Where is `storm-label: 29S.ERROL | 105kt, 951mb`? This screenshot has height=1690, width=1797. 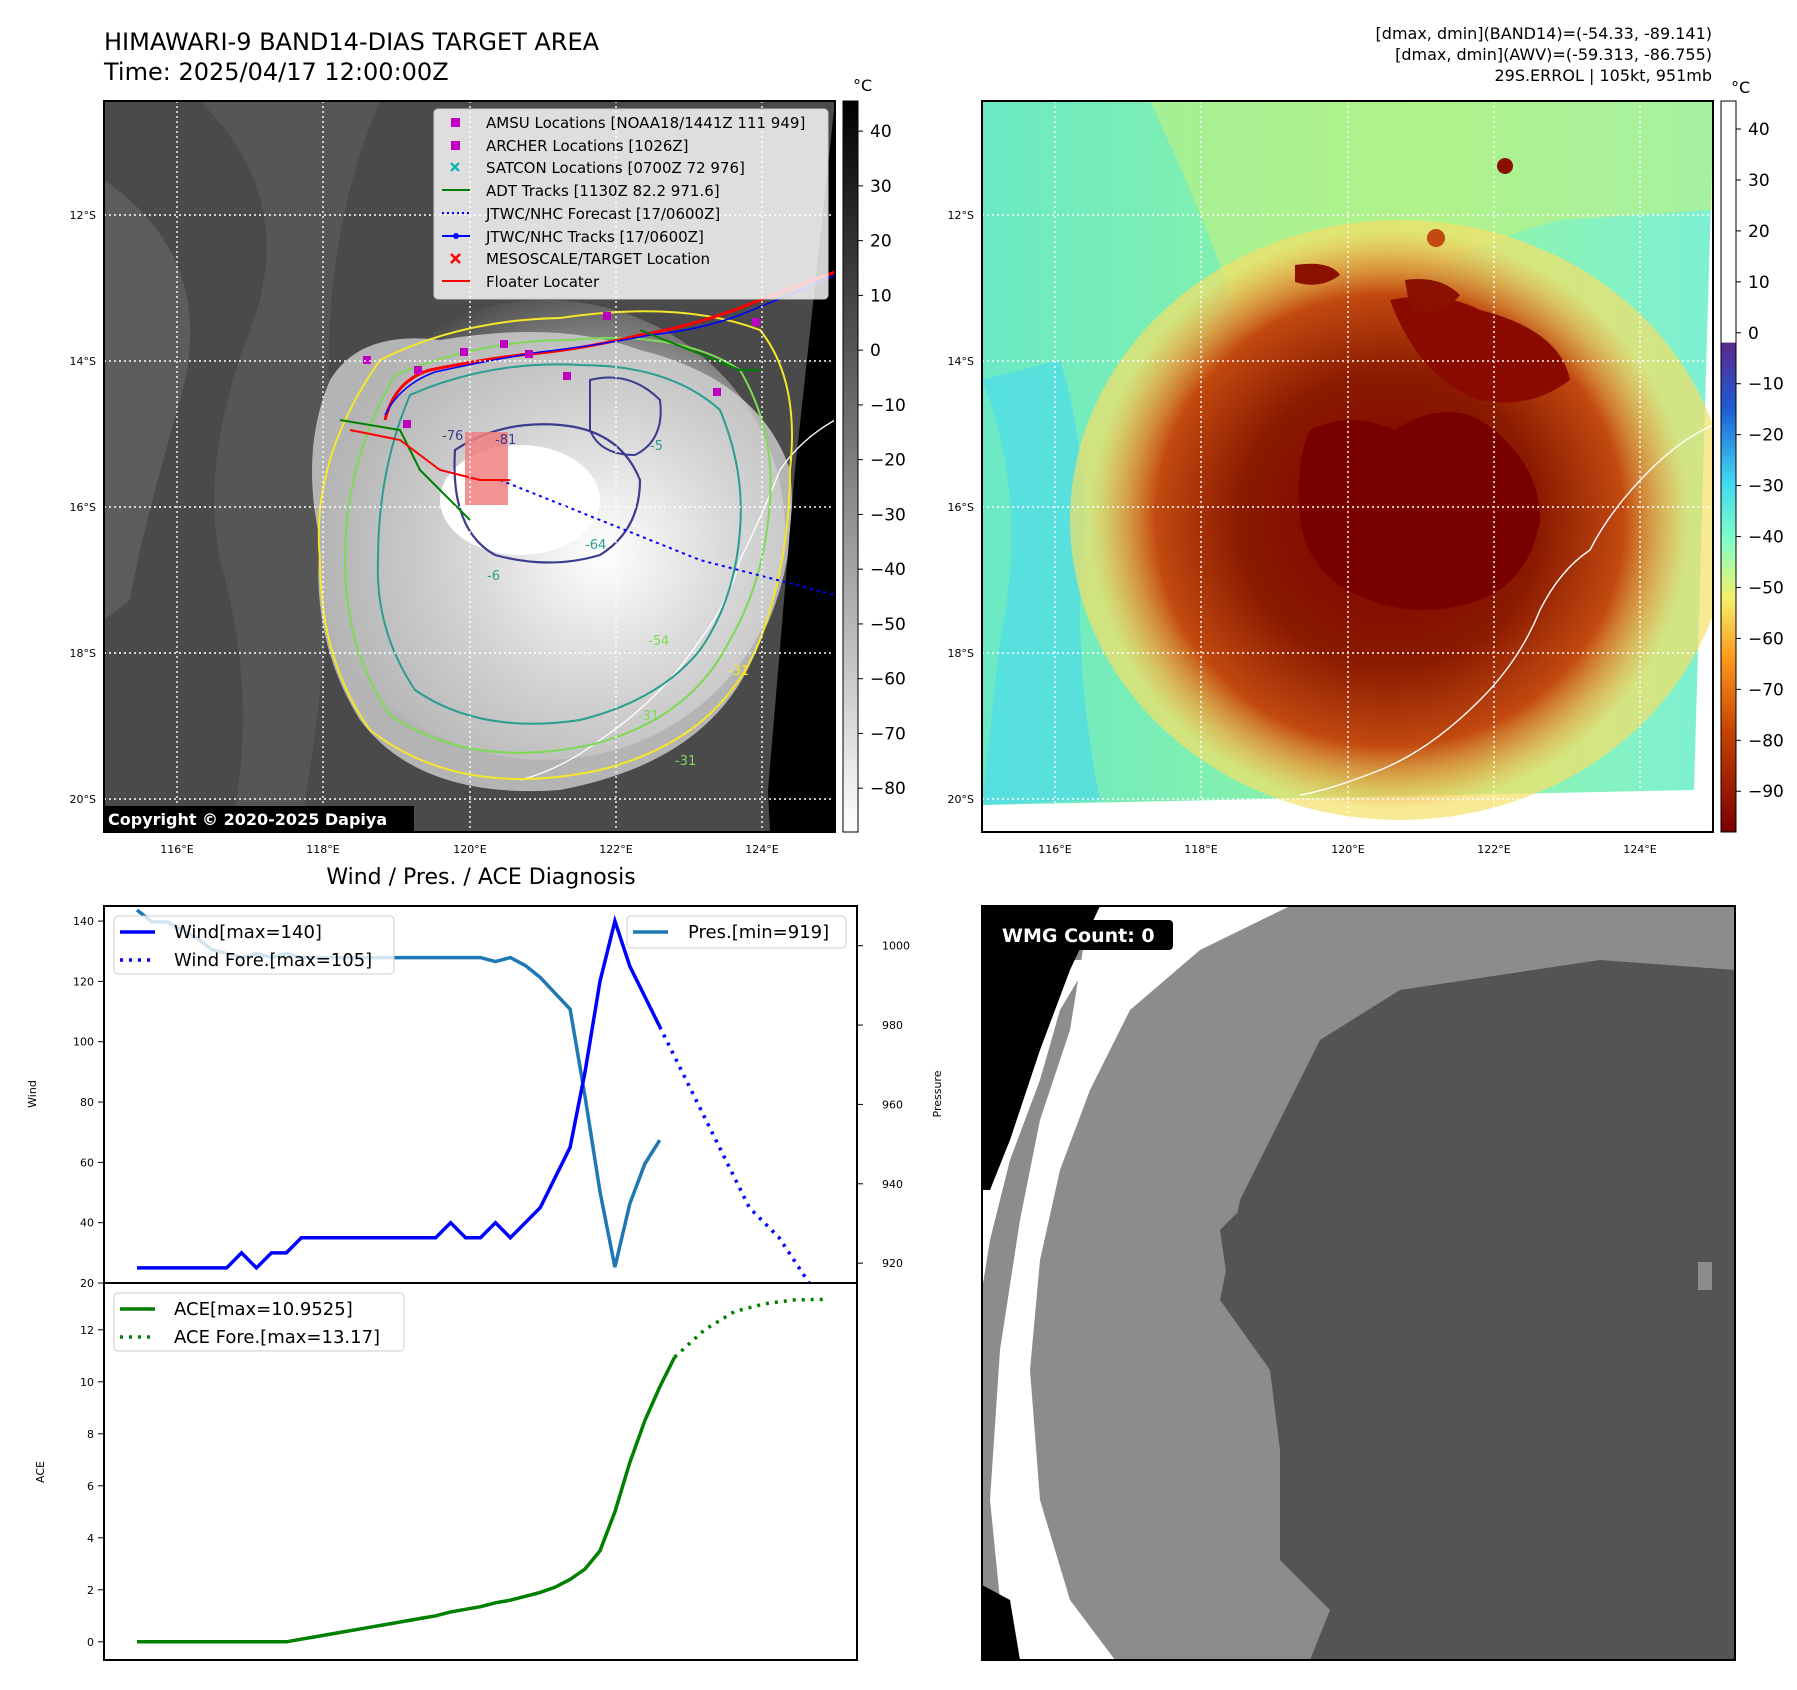 storm-label: 29S.ERROL | 105kt, 951mb is located at coordinates (1603, 75).